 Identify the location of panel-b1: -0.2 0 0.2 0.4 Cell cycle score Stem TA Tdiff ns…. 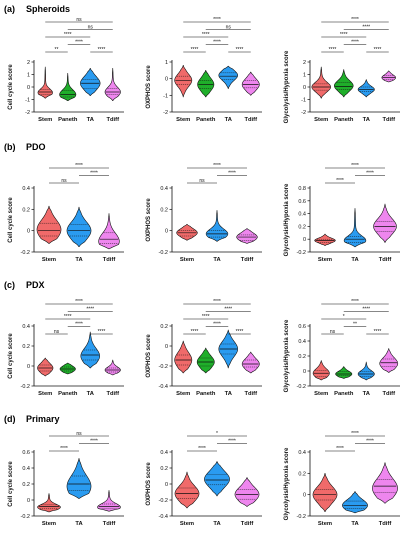
(66, 213).